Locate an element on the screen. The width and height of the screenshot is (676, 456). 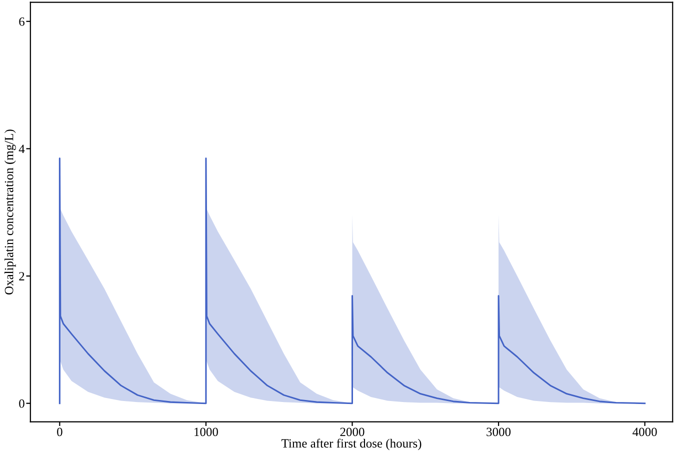
x-tick-label: 1000 is located at coordinates (206, 432).